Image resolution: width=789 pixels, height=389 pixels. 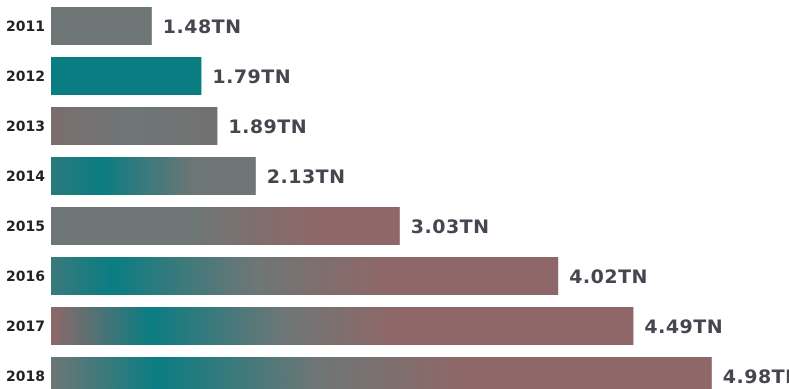 What do you see at coordinates (683, 327) in the screenshot?
I see `value-label: 4.49TN` at bounding box center [683, 327].